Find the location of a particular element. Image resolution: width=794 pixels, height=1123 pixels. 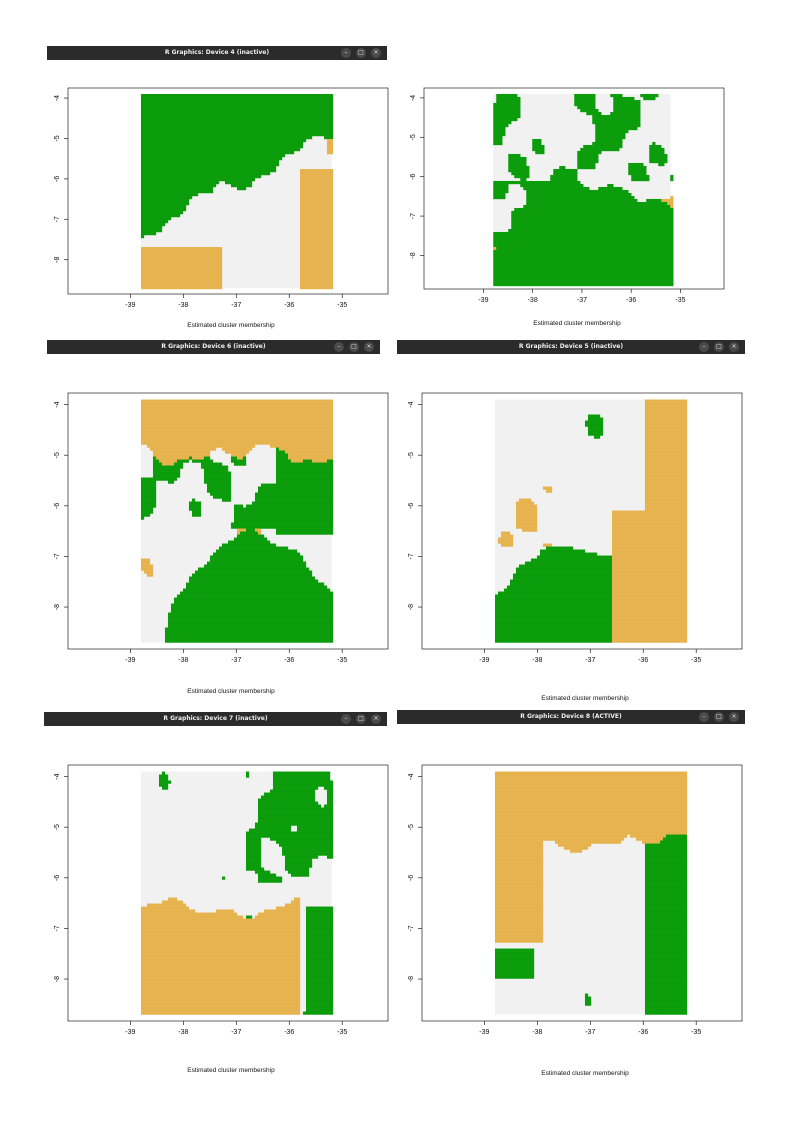

window-titlebar: R Graphics: Device 4 (inactive) – □ × is located at coordinates (217, 53).